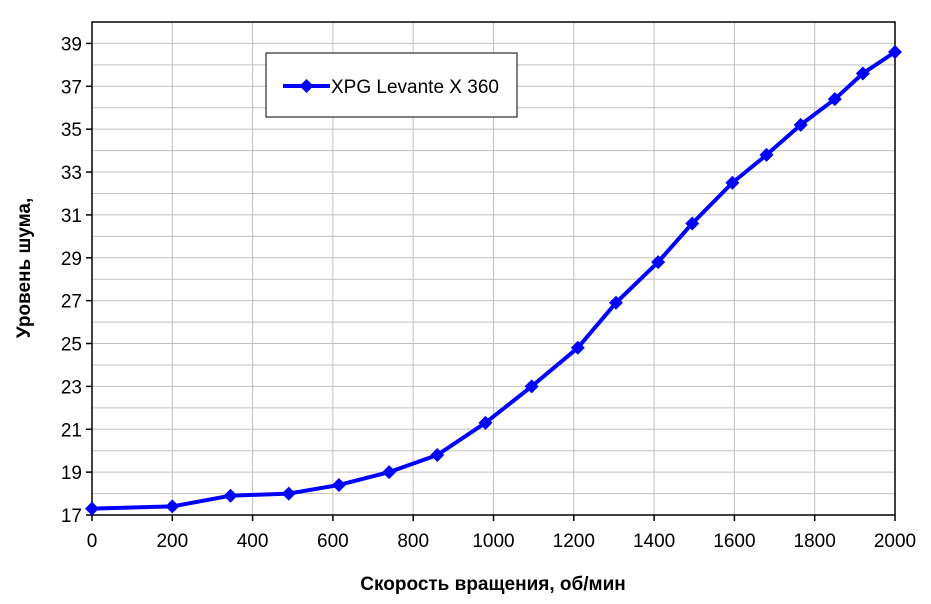  Describe the element at coordinates (172, 541) in the screenshot. I see `x-tick-label: 200` at that location.